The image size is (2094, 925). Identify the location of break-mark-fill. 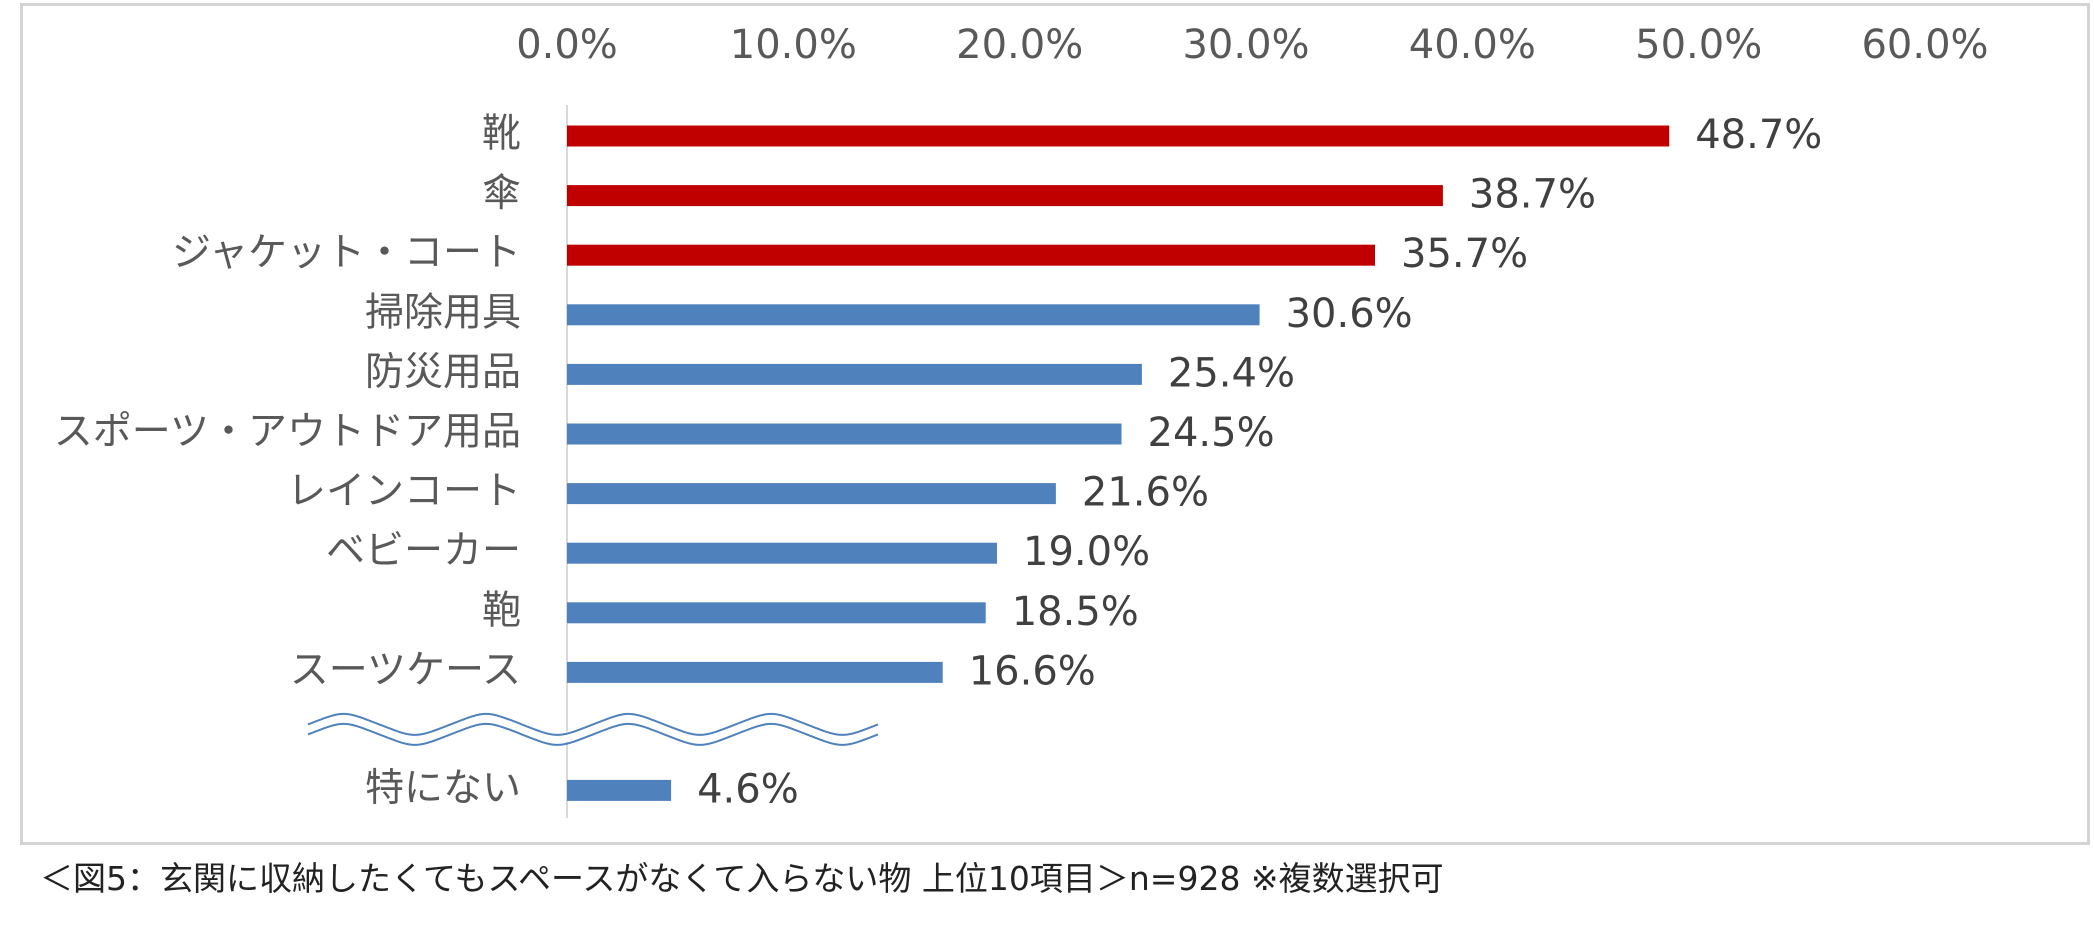
(593, 727).